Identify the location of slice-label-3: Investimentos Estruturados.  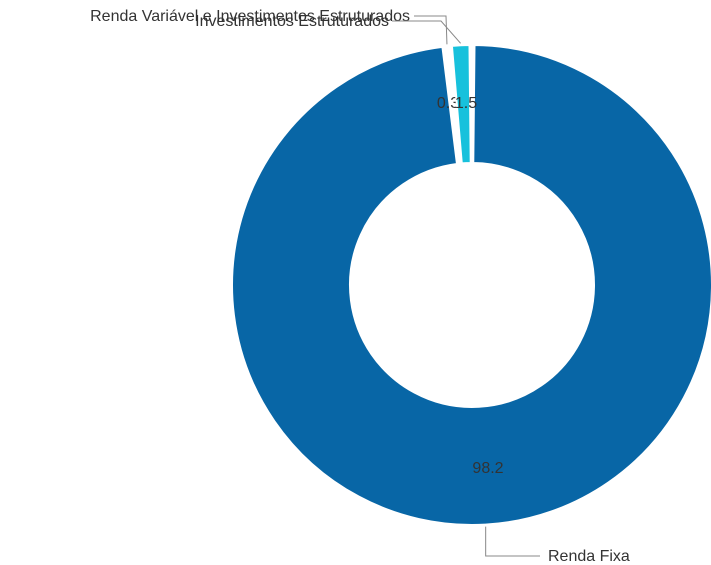
(292, 21).